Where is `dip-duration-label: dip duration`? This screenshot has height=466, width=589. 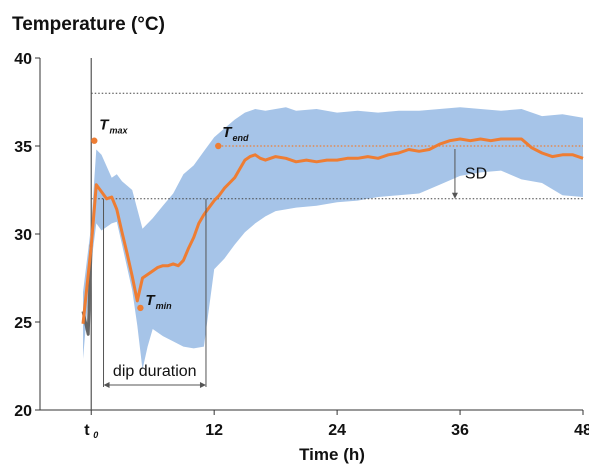
dip-duration-label: dip duration is located at coordinates (155, 371).